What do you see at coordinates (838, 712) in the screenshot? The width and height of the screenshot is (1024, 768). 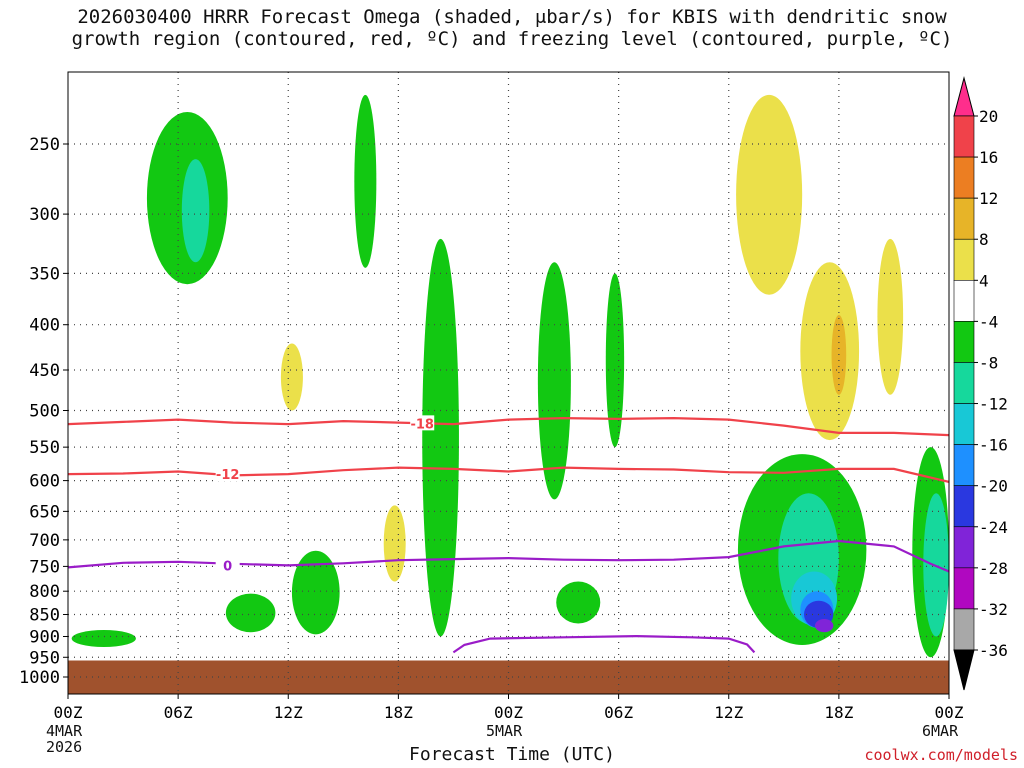 I see `xtick-label-7: 18Z` at bounding box center [838, 712].